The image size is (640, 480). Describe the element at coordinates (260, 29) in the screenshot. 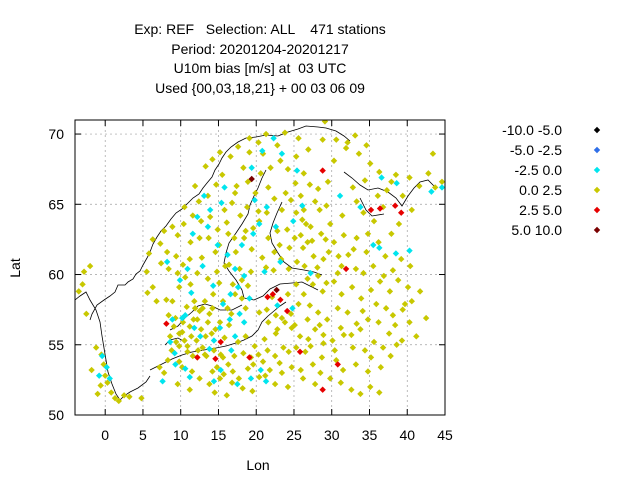

I see `title-line-1: Exp: REF Selection: ALL 471 stations` at that location.